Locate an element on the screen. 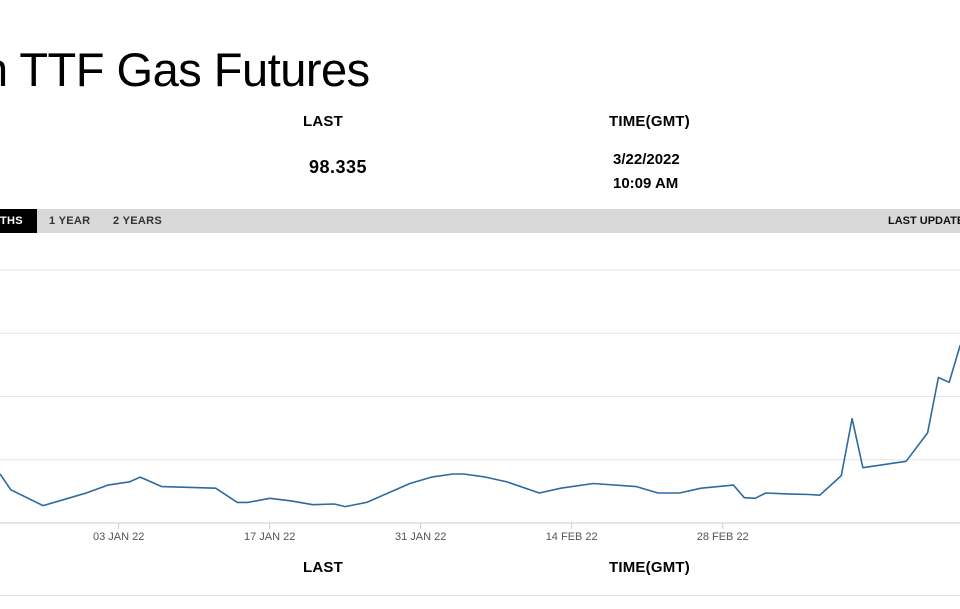  tab-range-months: THS is located at coordinates (18, 221).